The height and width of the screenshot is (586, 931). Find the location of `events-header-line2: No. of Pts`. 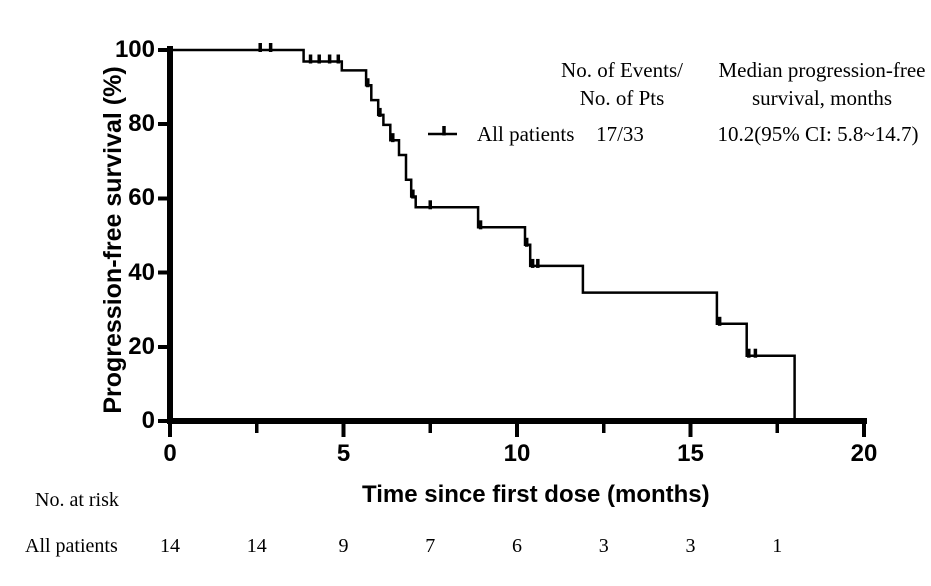

events-header-line2: No. of Pts is located at coordinates (622, 98).